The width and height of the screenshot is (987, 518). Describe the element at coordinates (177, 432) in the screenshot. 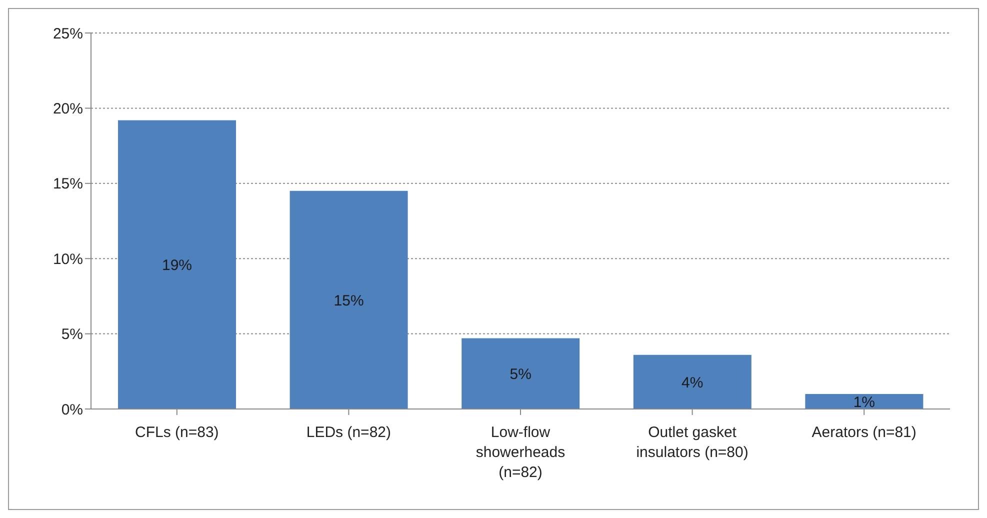

I see `x-tick-label: CFLs (n=83)` at that location.